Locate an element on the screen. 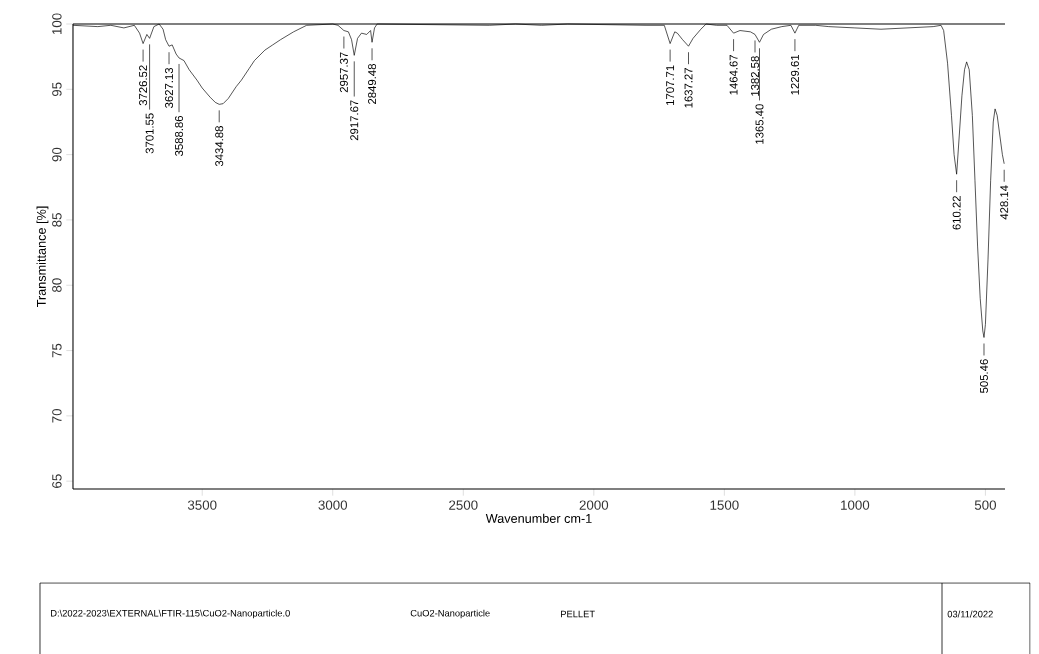 Image resolution: width=1039 pixels, height=654 pixels. annotation: 505.46 is located at coordinates (983, 376).